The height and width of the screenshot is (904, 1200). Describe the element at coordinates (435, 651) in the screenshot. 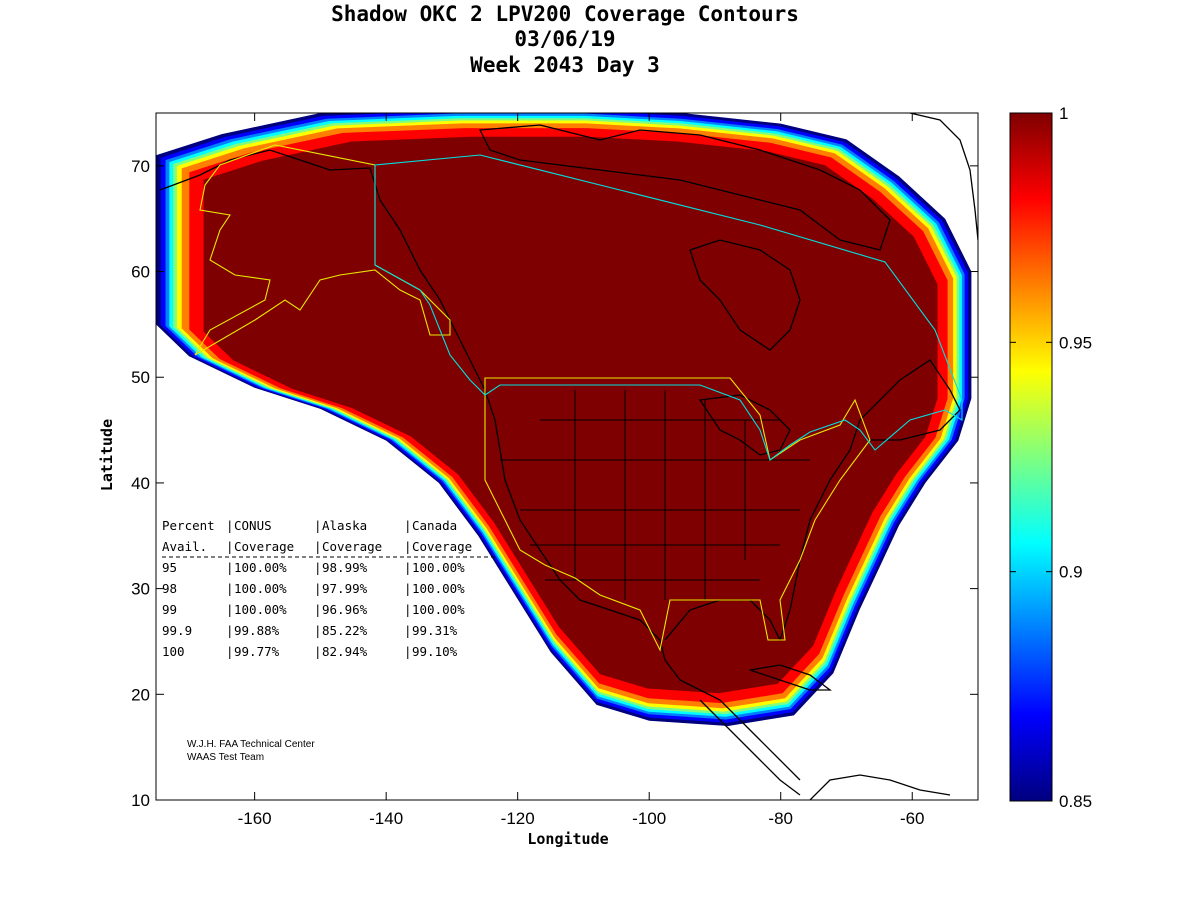

I see `table-row-cell: 99.10%` at that location.